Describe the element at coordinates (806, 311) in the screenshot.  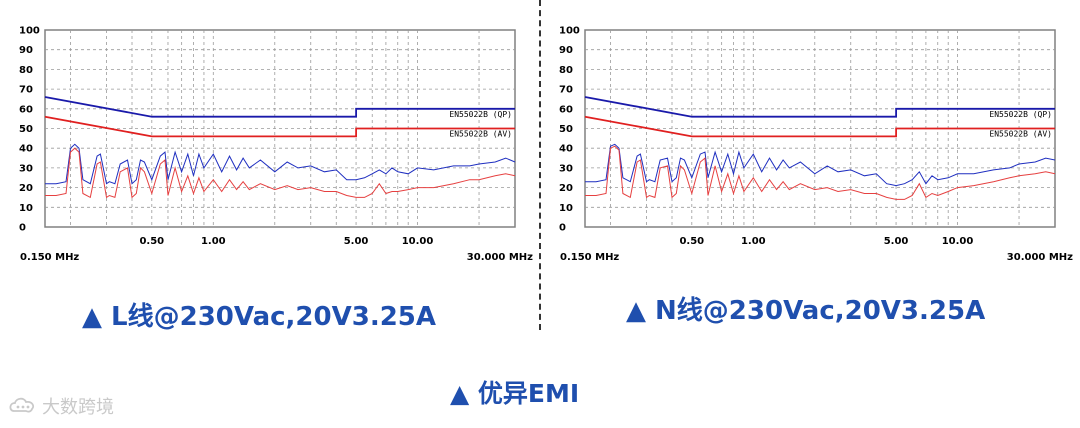
I see `caption-n-line: ▲ N线@230Vac,20V3.25A` at that location.